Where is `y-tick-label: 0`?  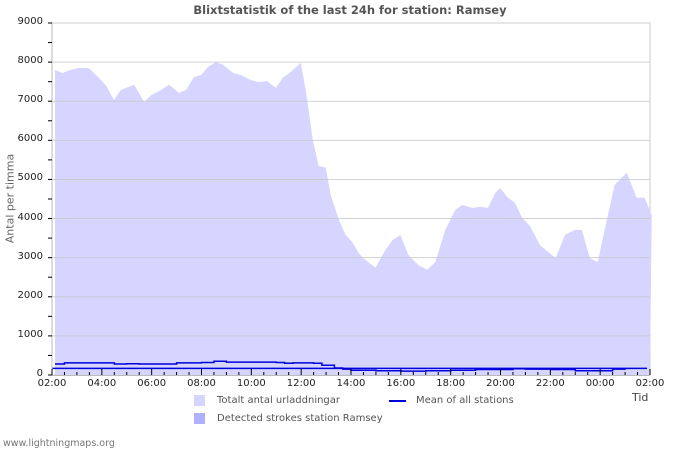 y-tick-label: 0 is located at coordinates (39, 373).